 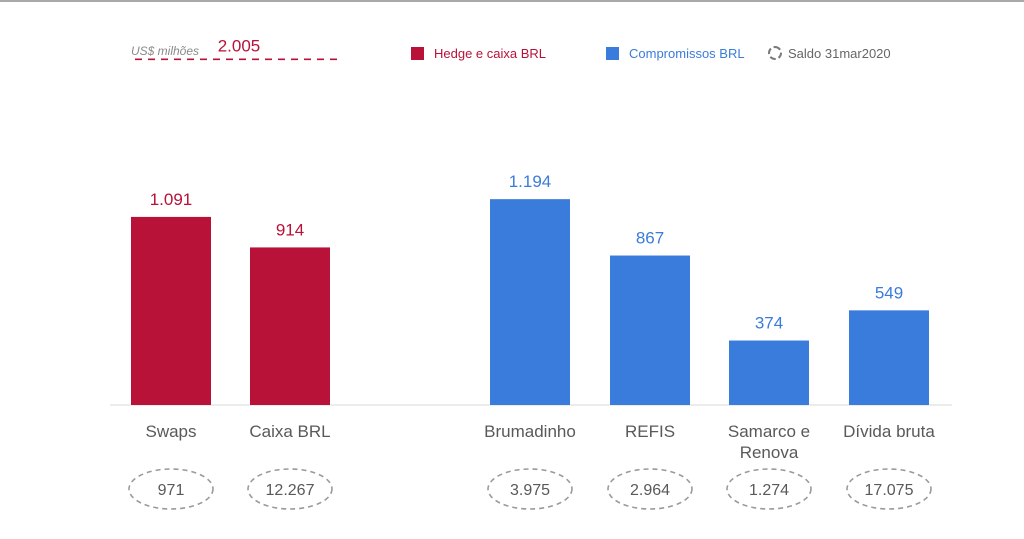 I want to click on category-label: Renova, so click(x=769, y=452).